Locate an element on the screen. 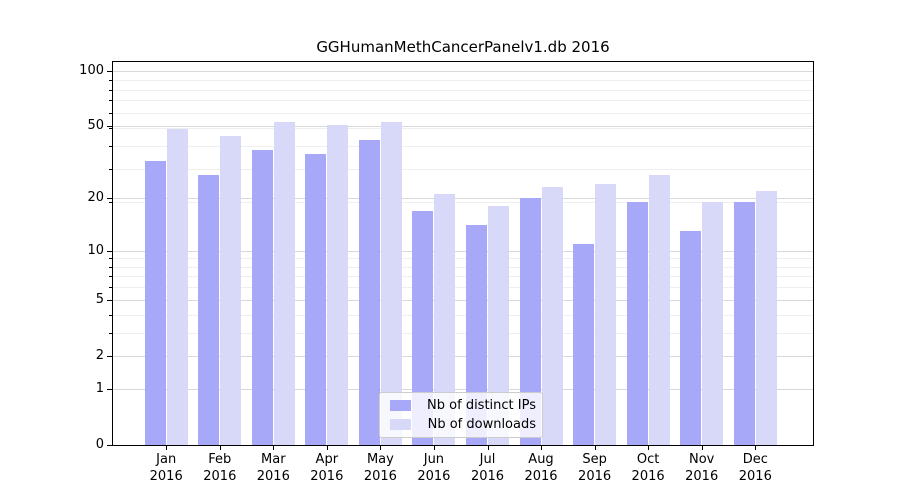  bar-distinct-ips-mar is located at coordinates (262, 297).